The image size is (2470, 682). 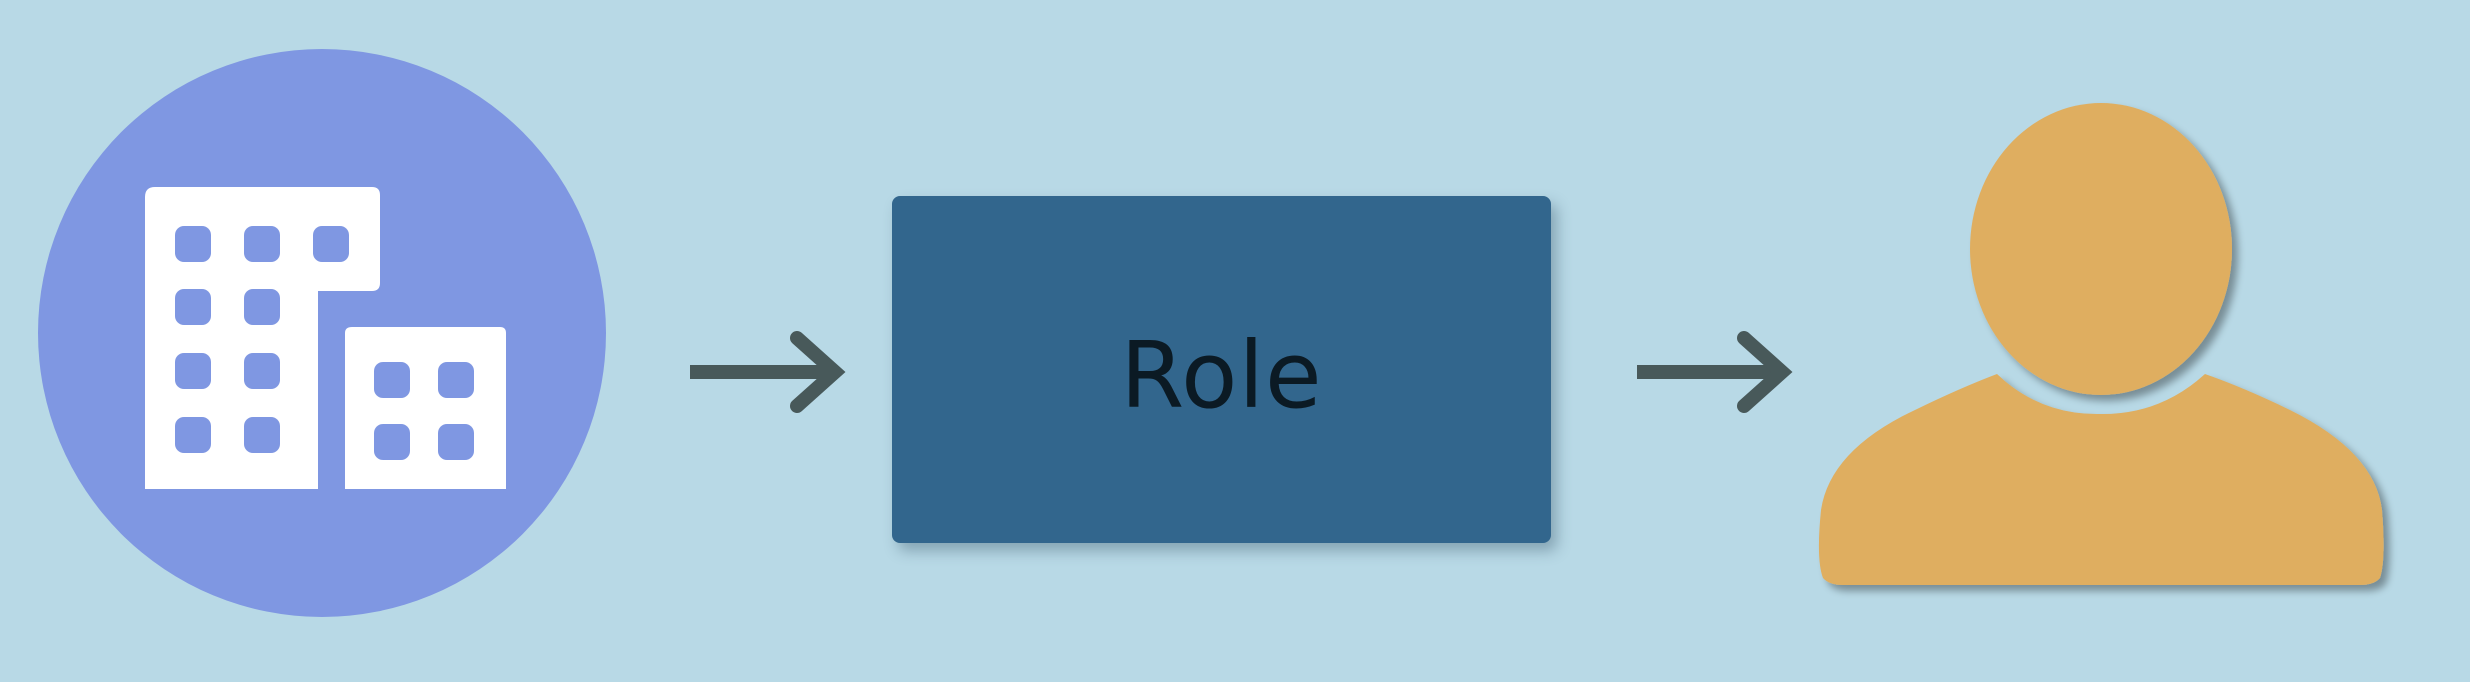 I want to click on arrow-role-to-user, so click(x=1715, y=372).